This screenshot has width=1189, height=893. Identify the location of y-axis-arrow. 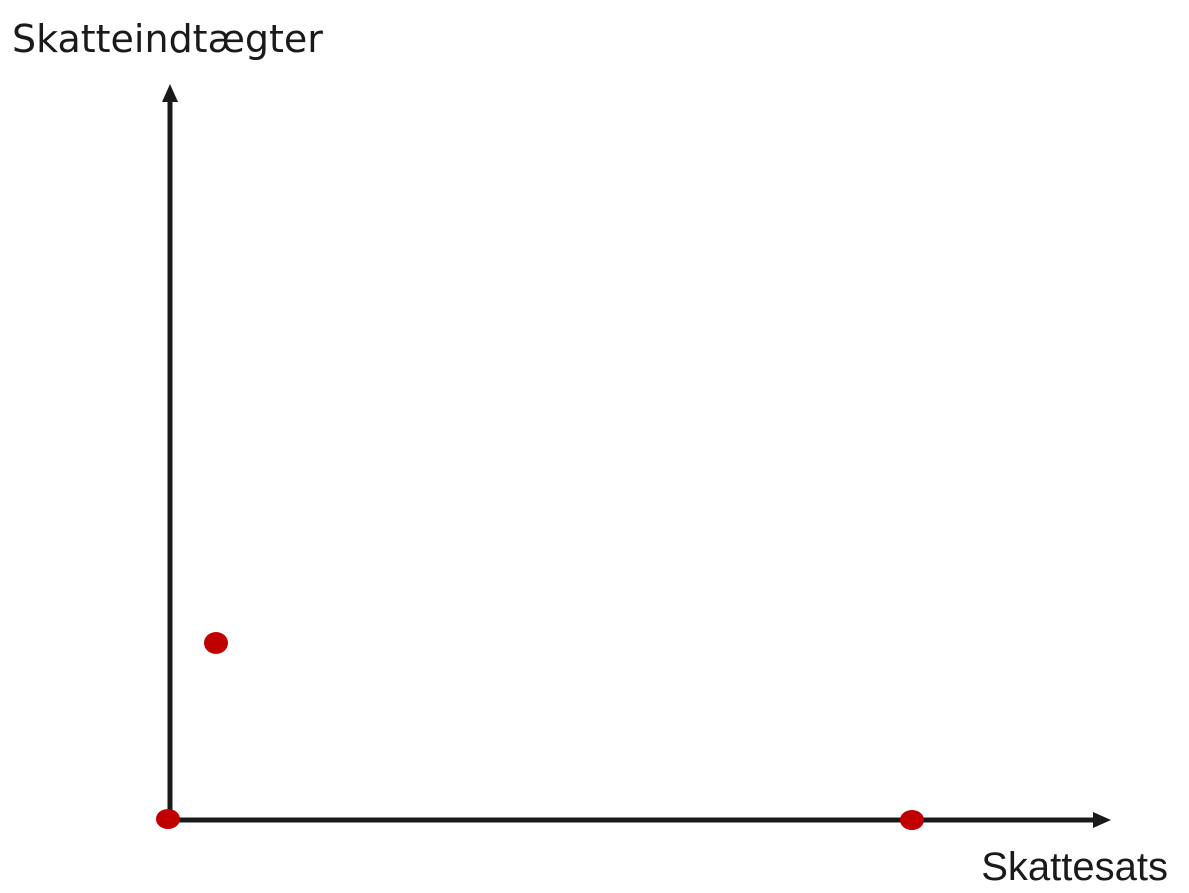
(170, 93).